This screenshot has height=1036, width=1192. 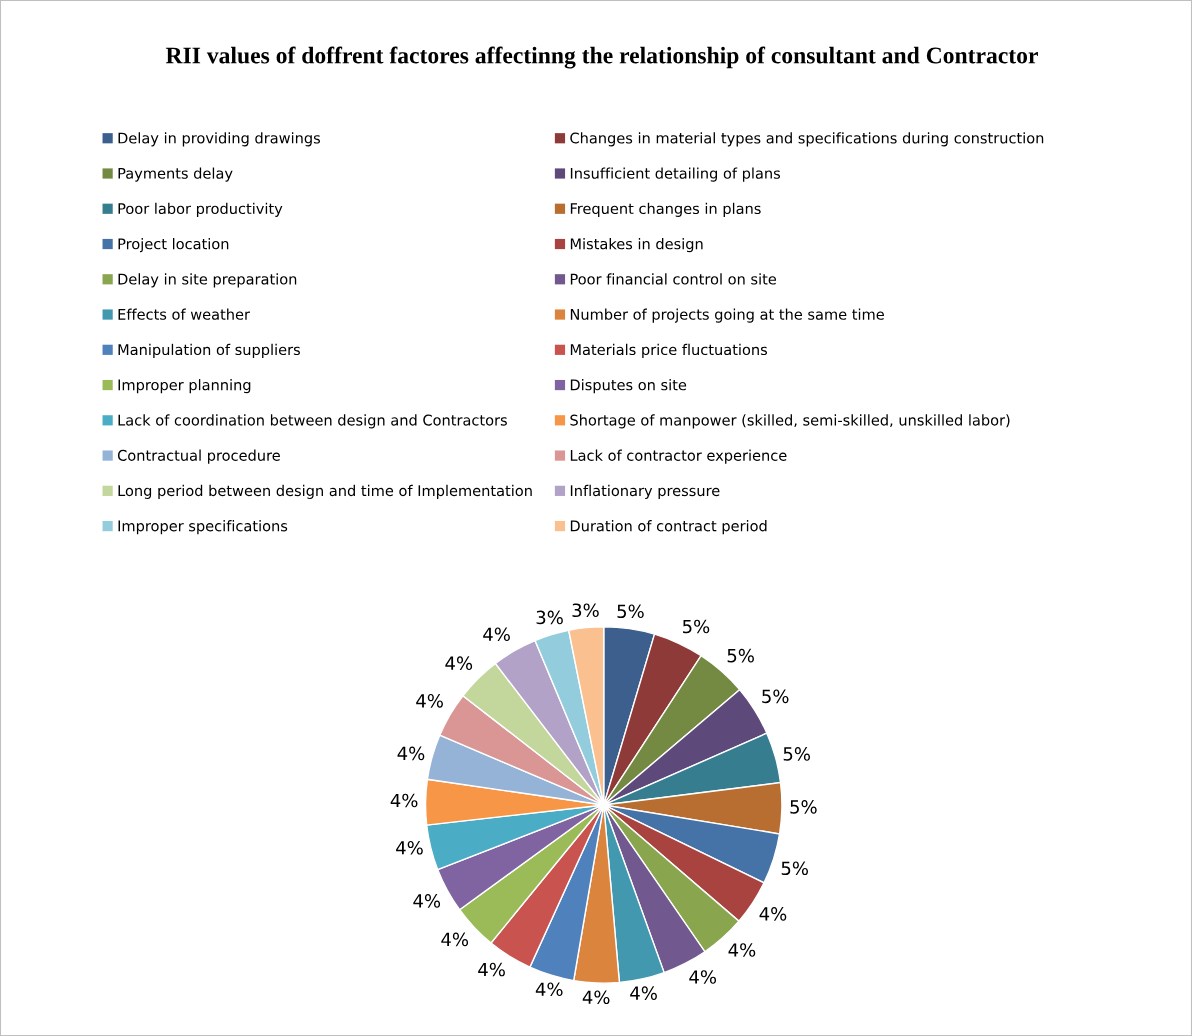 What do you see at coordinates (184, 314) in the screenshot?
I see `legend-label: Effects of weather` at bounding box center [184, 314].